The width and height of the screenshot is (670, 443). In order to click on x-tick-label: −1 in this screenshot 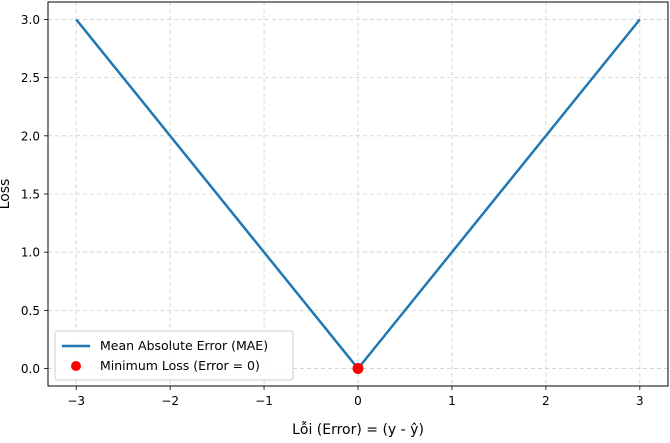, I will do `click(264, 401)`.